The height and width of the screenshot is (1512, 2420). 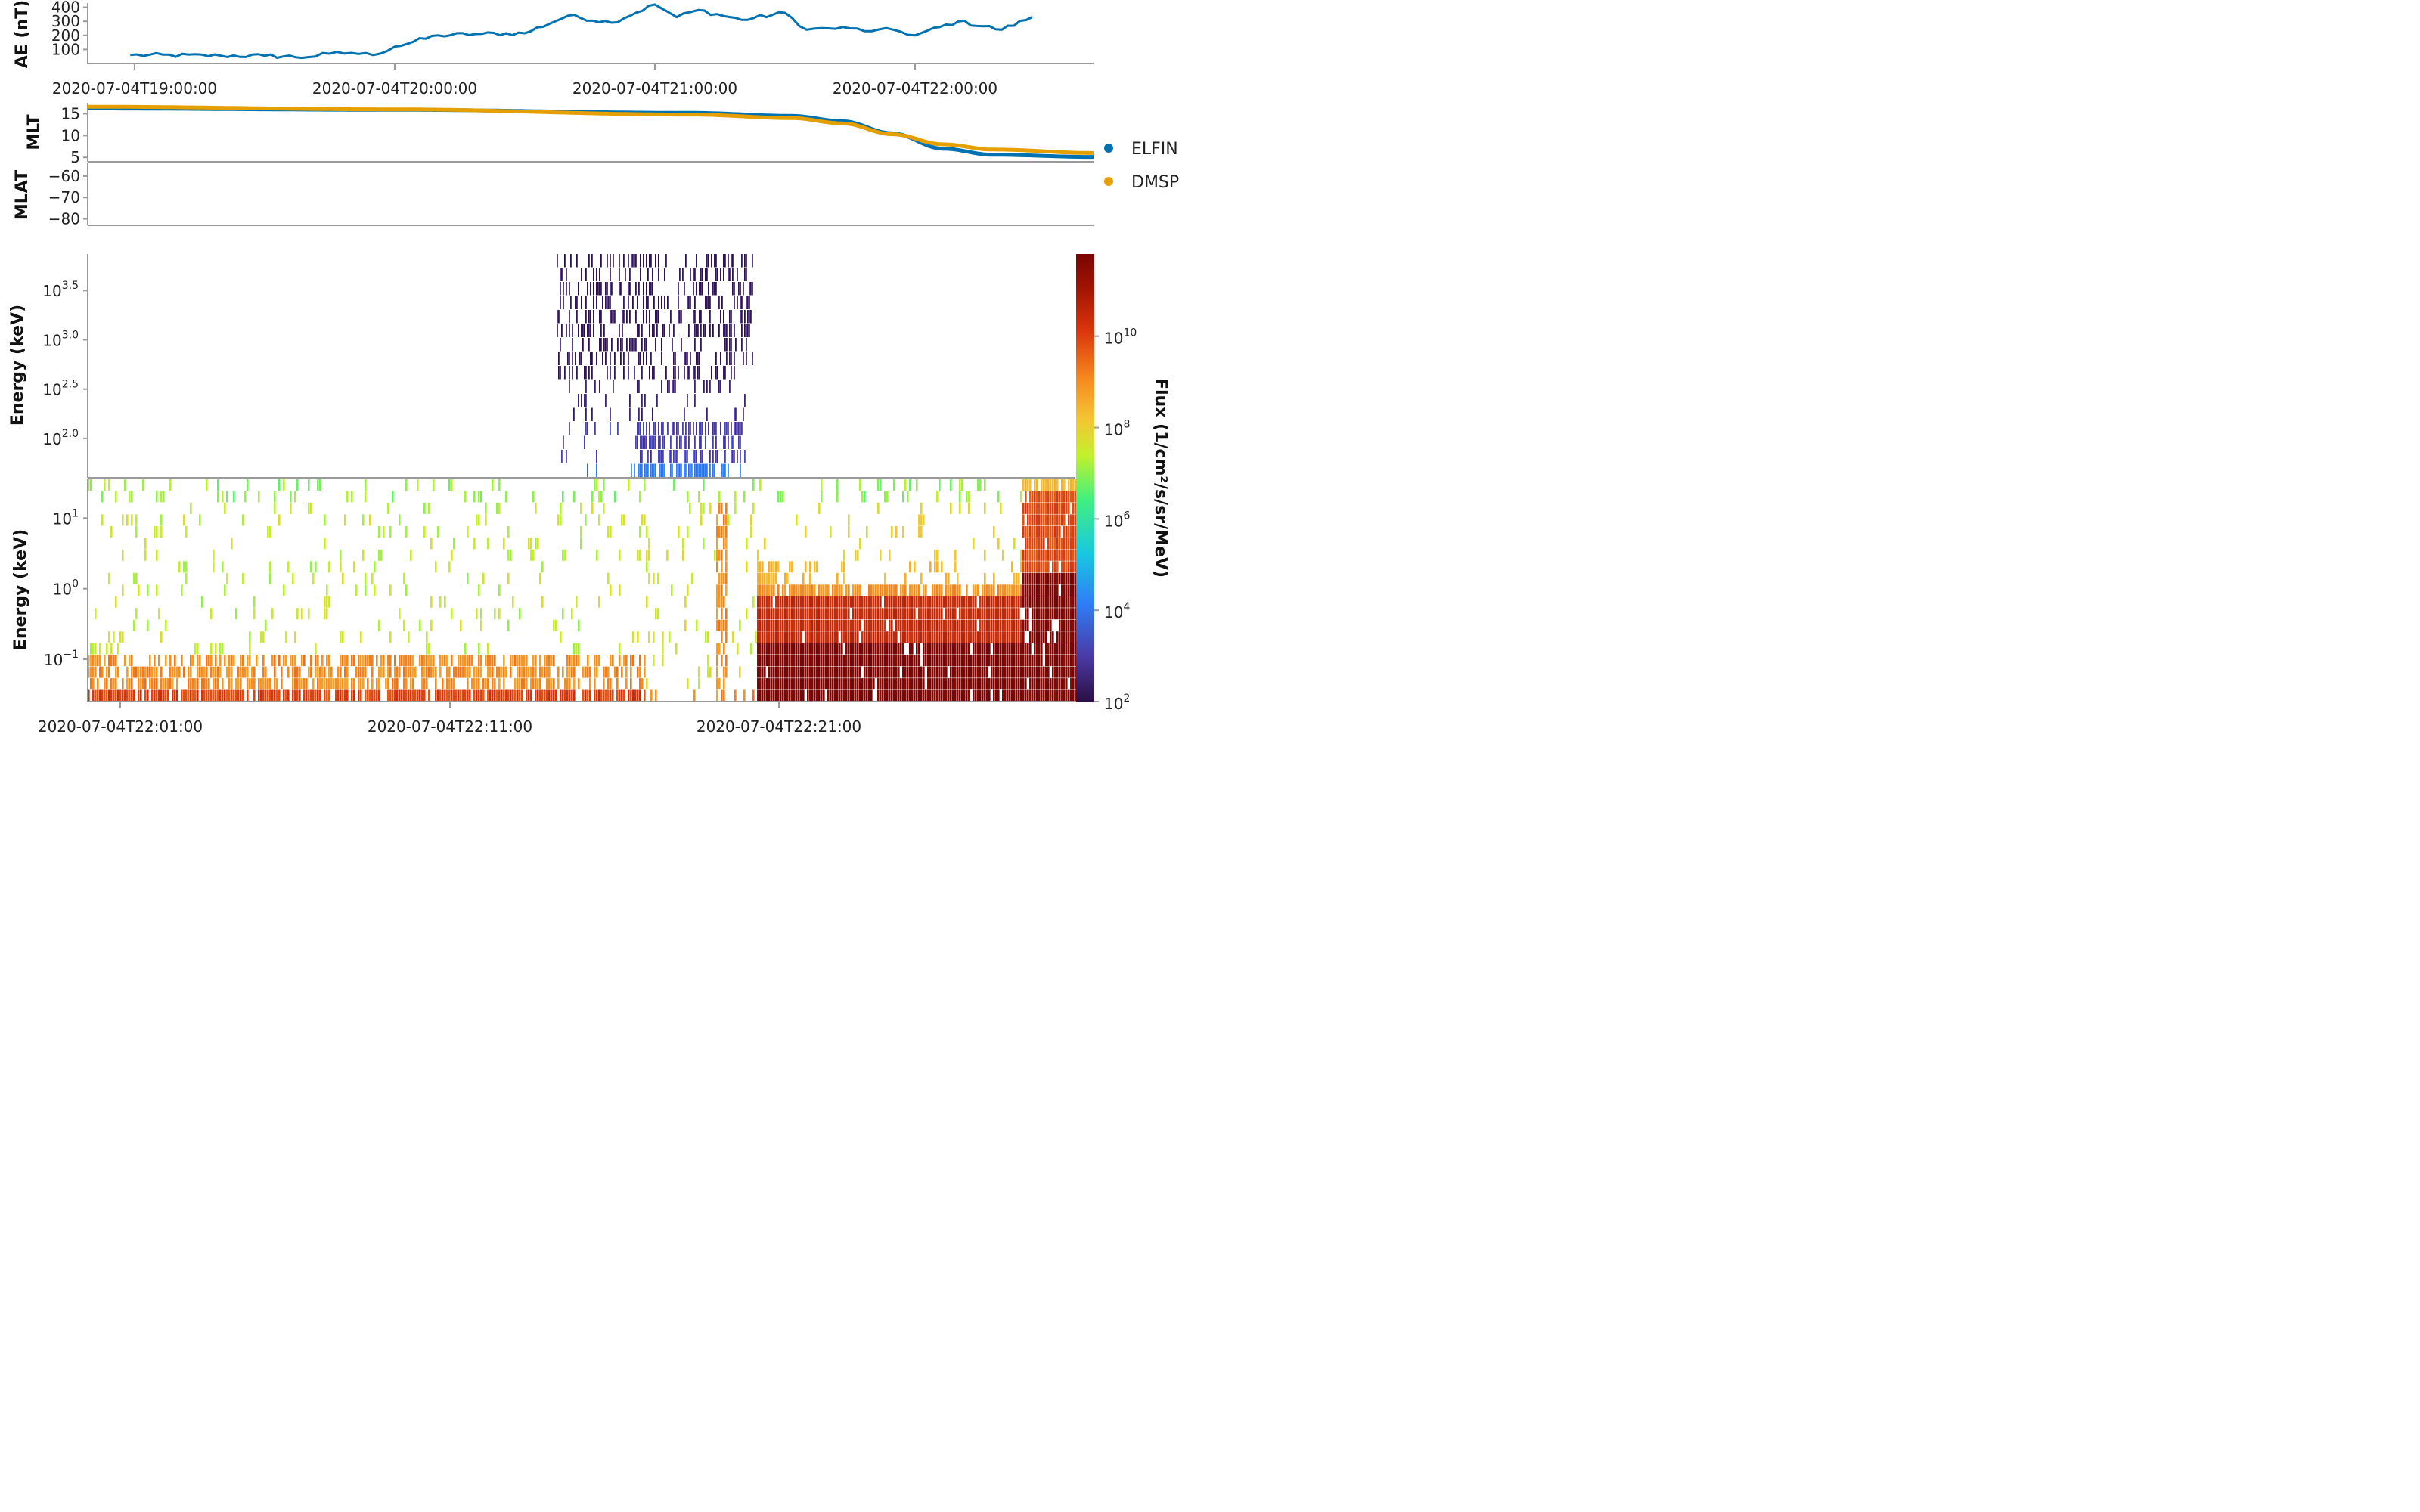 What do you see at coordinates (60, 339) in the screenshot?
I see `elfin-ytick-label: 103.0` at bounding box center [60, 339].